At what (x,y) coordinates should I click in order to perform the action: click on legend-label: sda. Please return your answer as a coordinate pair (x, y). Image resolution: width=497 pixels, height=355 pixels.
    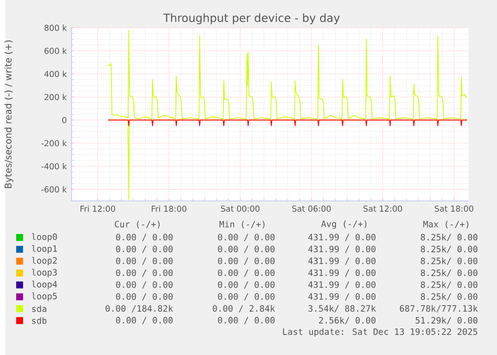
    Looking at the image, I should click on (39, 308).